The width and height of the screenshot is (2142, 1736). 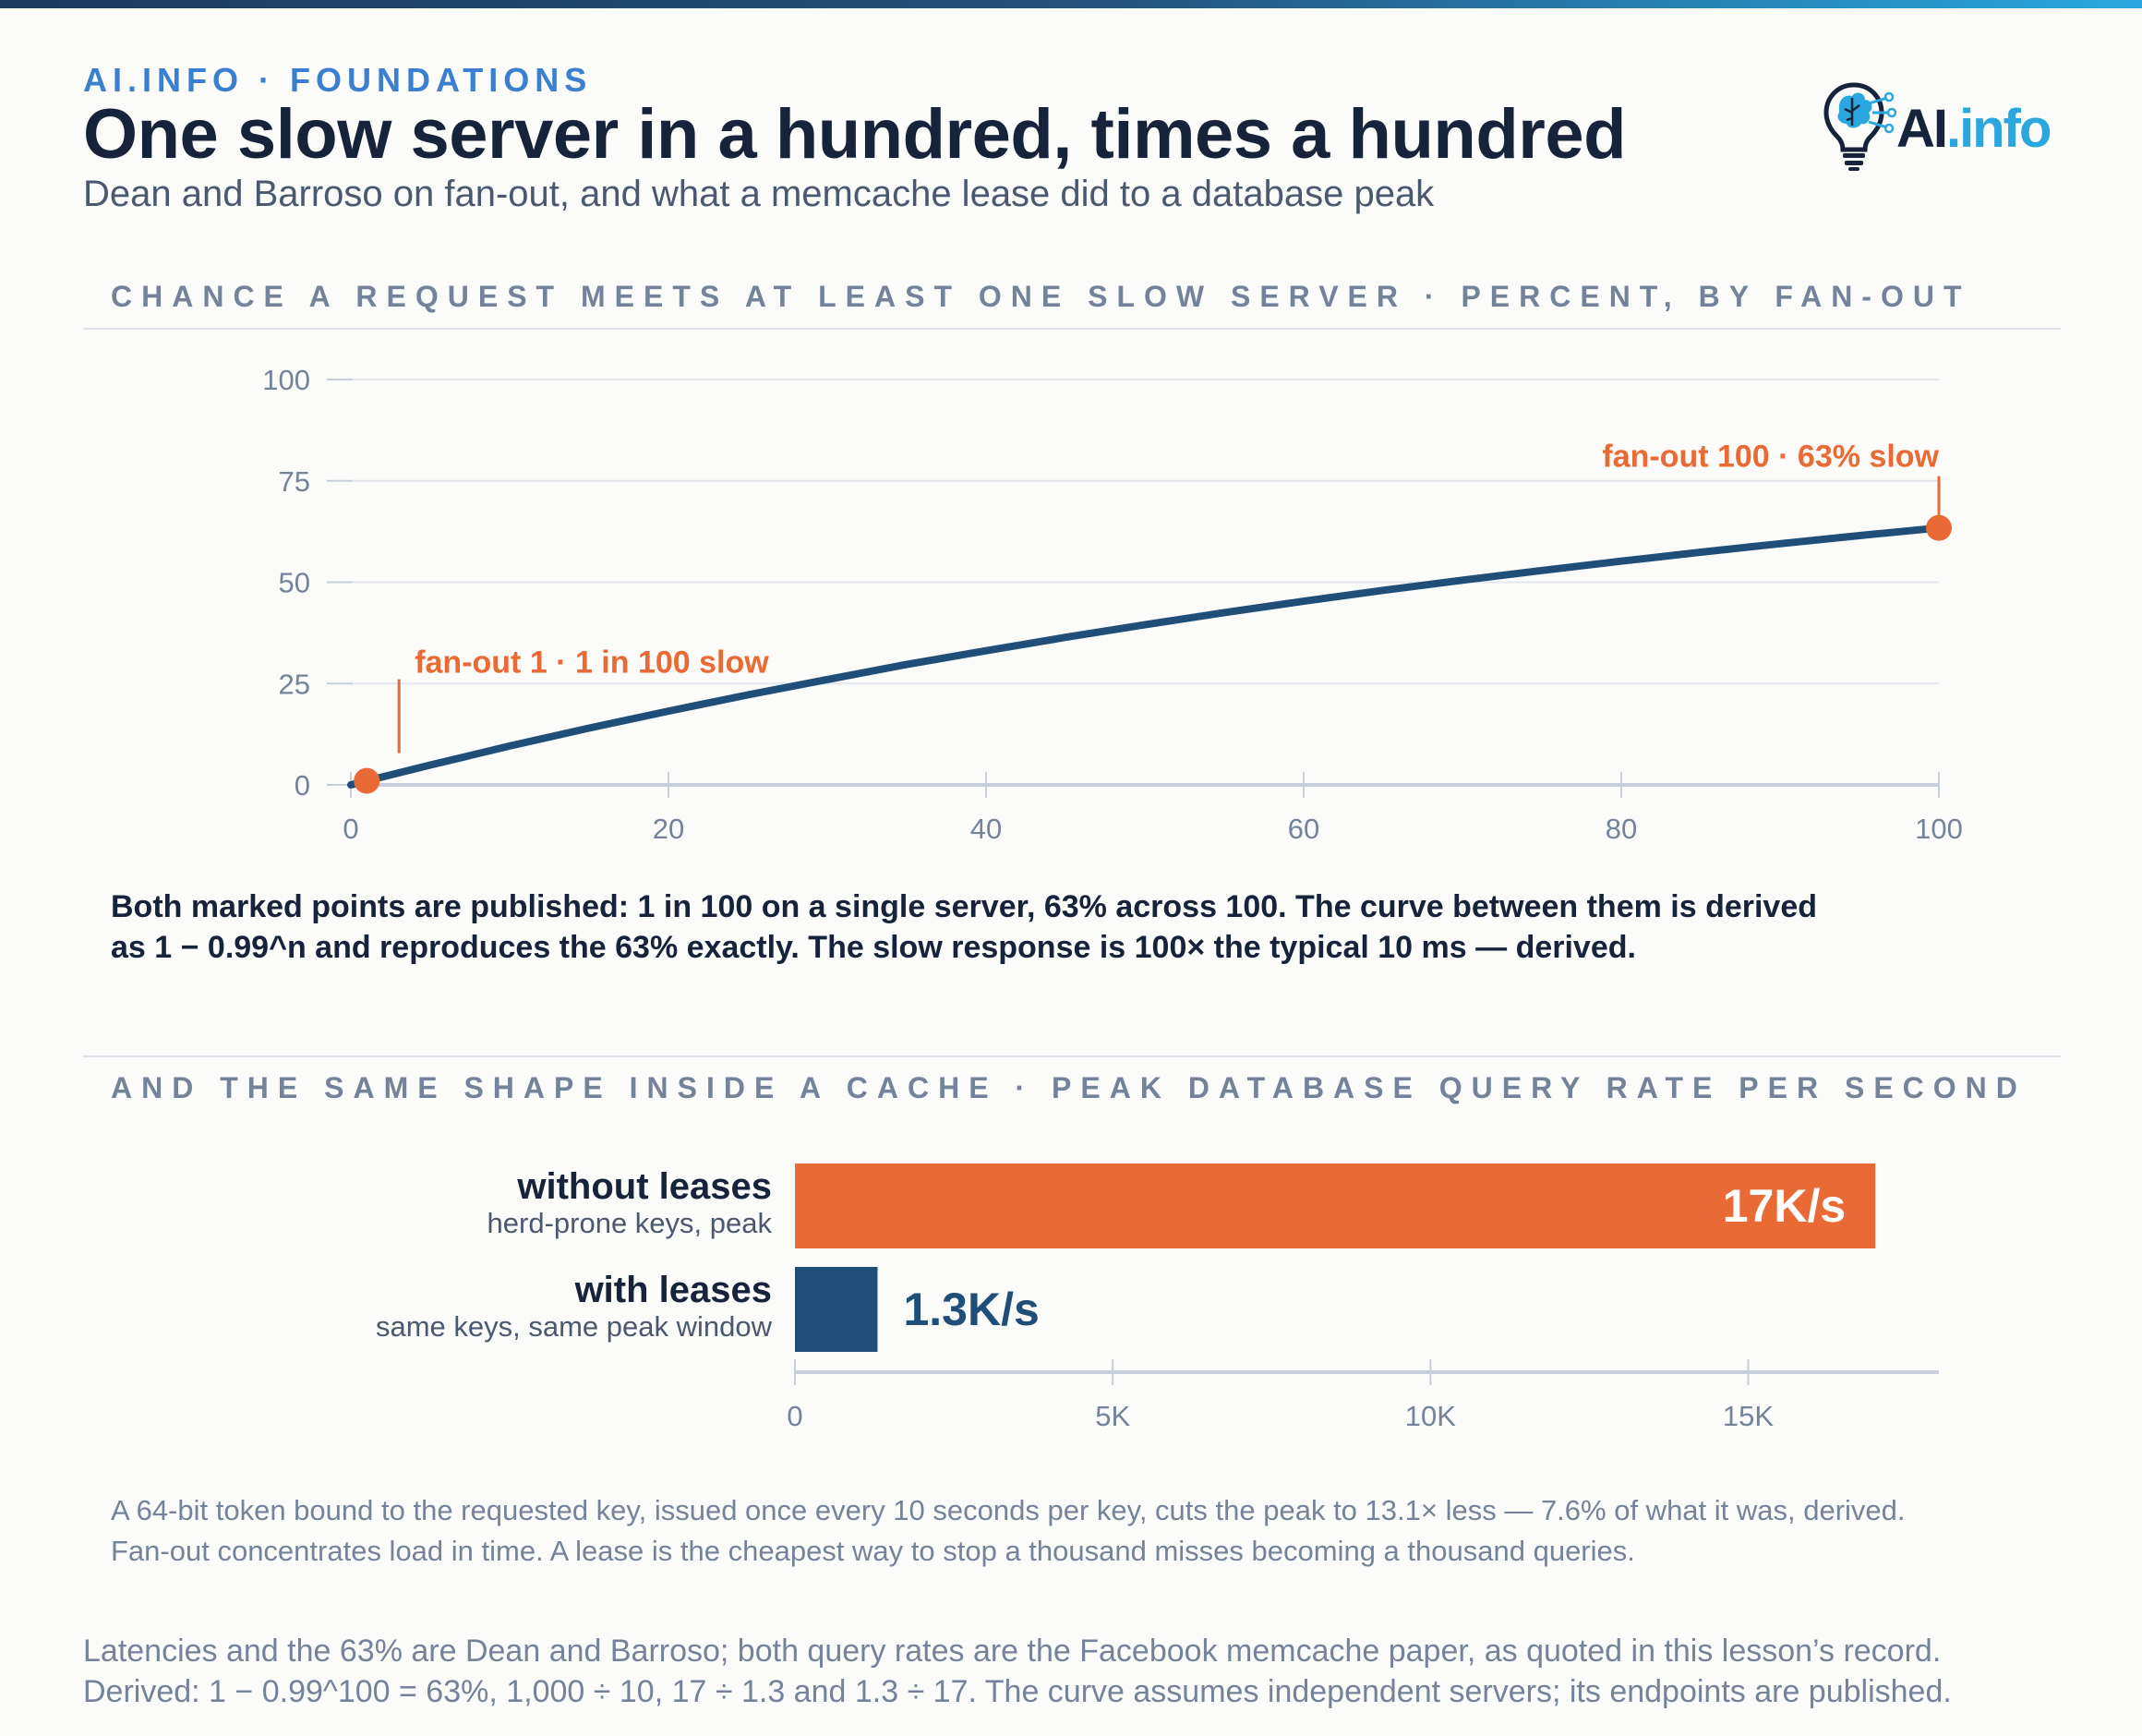 What do you see at coordinates (1430, 1416) in the screenshot?
I see `x-tick-label: 10K` at bounding box center [1430, 1416].